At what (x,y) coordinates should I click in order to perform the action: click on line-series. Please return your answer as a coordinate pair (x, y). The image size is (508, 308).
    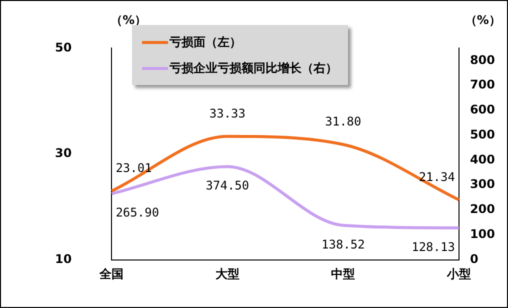
    Looking at the image, I should click on (285, 197).